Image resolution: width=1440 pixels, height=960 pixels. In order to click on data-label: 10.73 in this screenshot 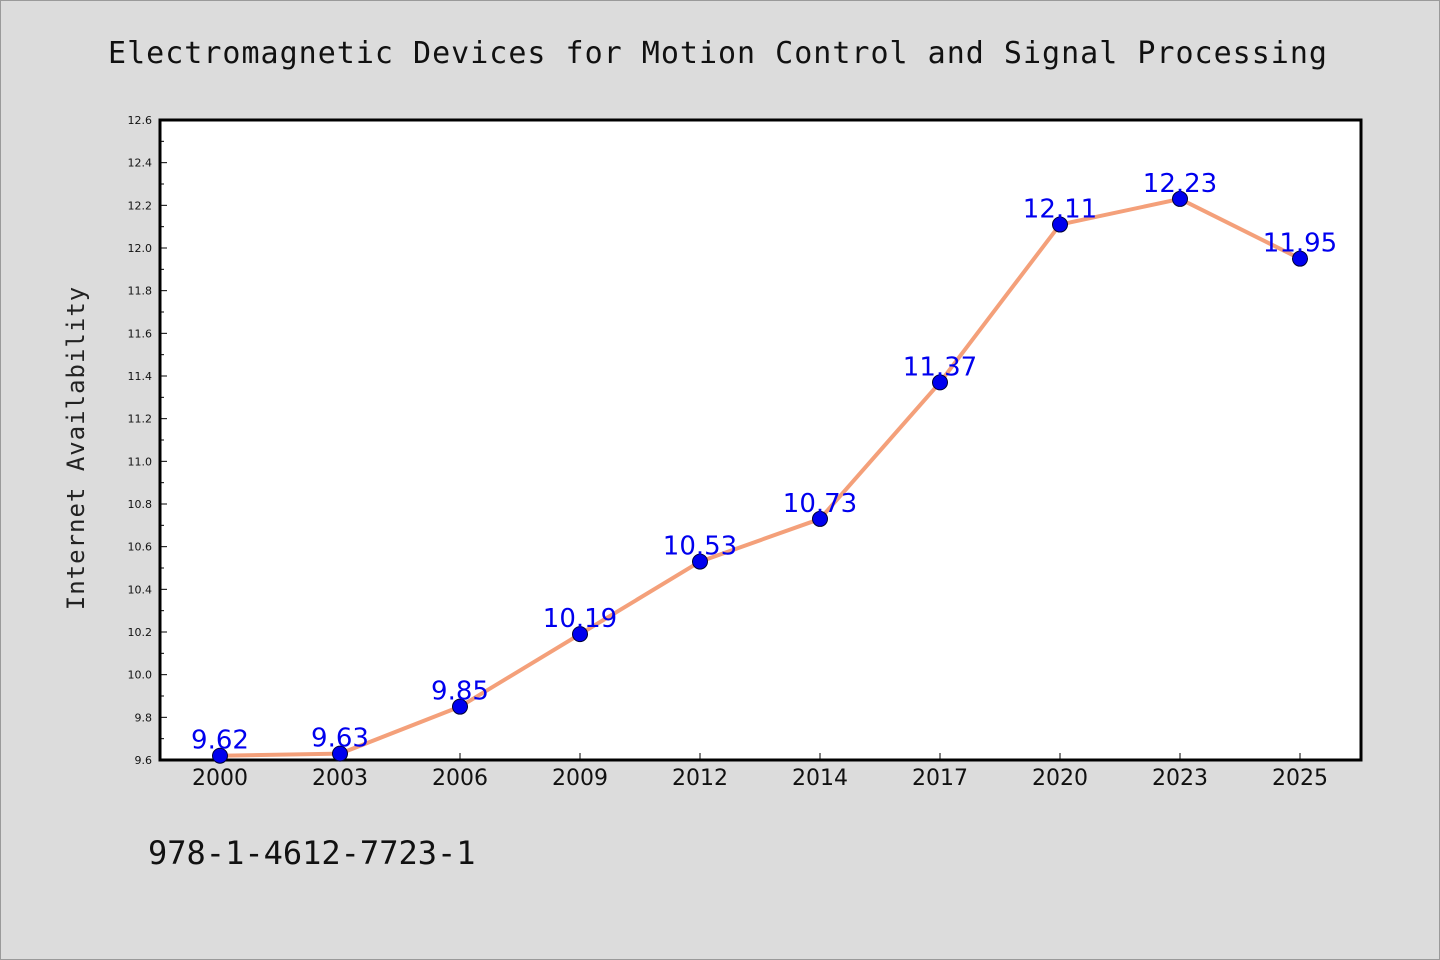, I will do `click(820, 504)`.